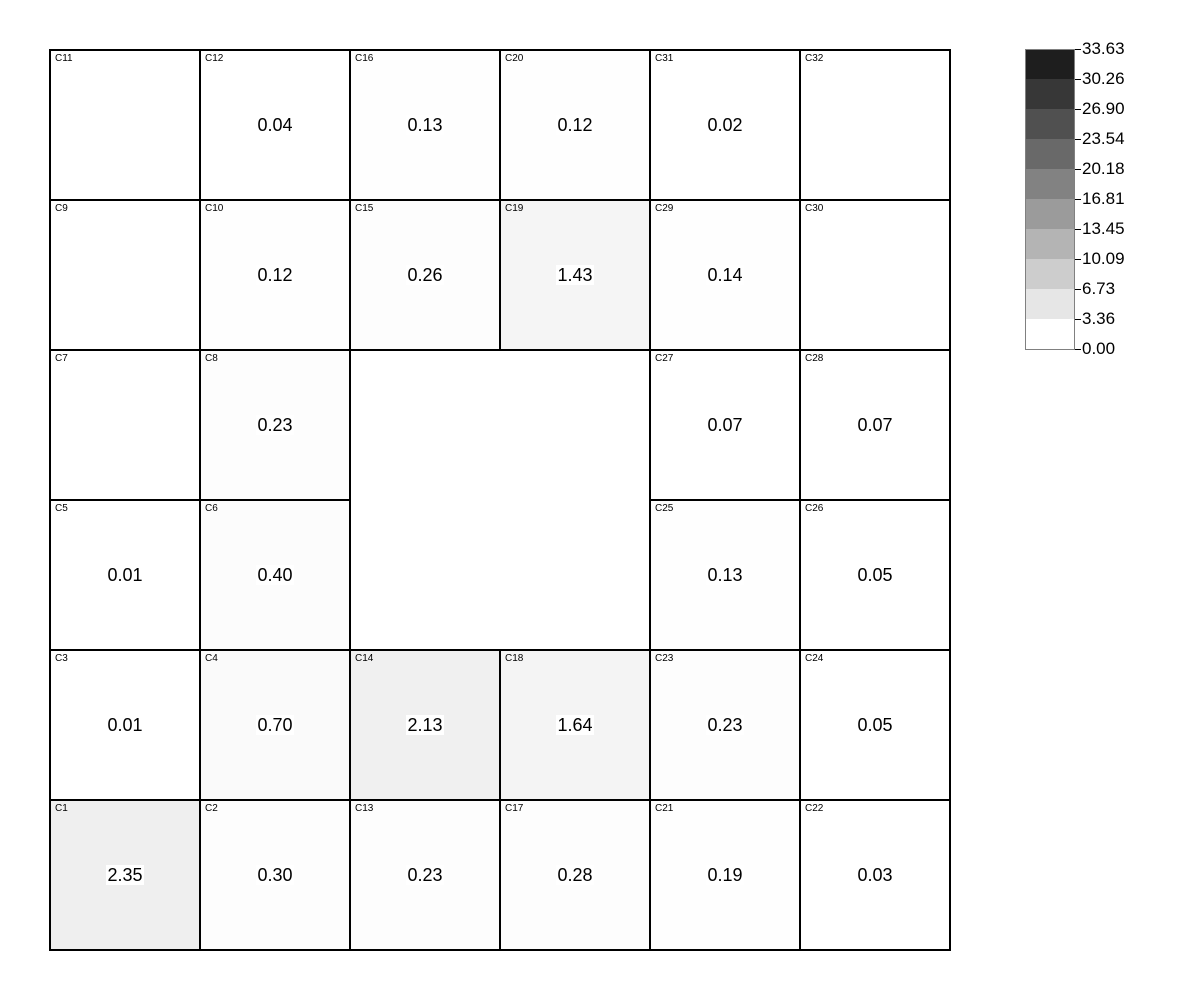 This screenshot has height=1000, width=1200. I want to click on assembly-id-label: C18, so click(514, 658).